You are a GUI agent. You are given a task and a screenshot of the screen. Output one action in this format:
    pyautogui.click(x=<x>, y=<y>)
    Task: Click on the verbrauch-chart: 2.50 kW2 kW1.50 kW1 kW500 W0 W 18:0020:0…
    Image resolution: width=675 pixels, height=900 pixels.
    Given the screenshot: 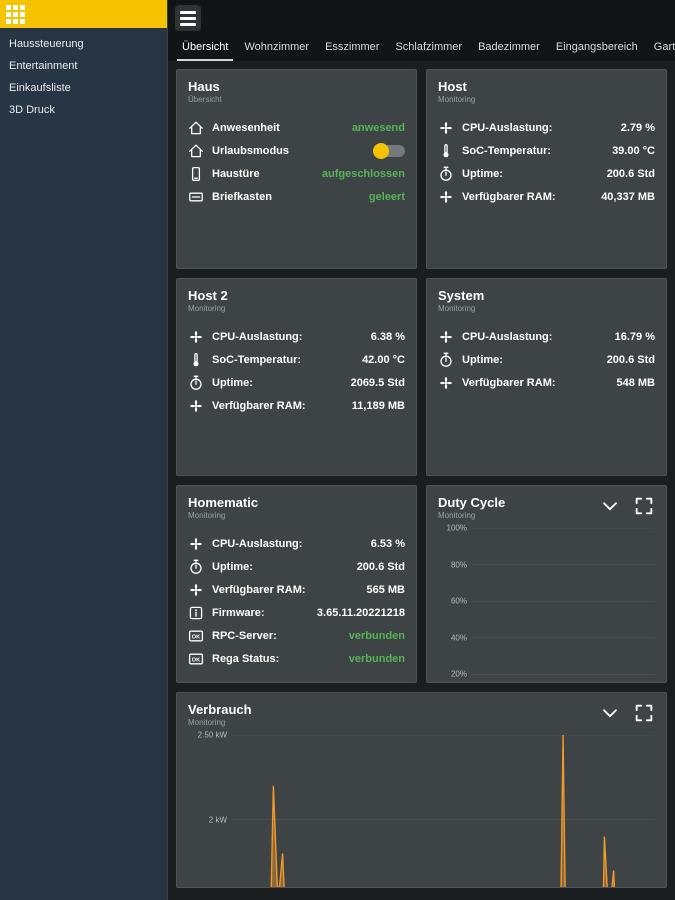 What is the action you would take?
    pyautogui.click(x=421, y=809)
    